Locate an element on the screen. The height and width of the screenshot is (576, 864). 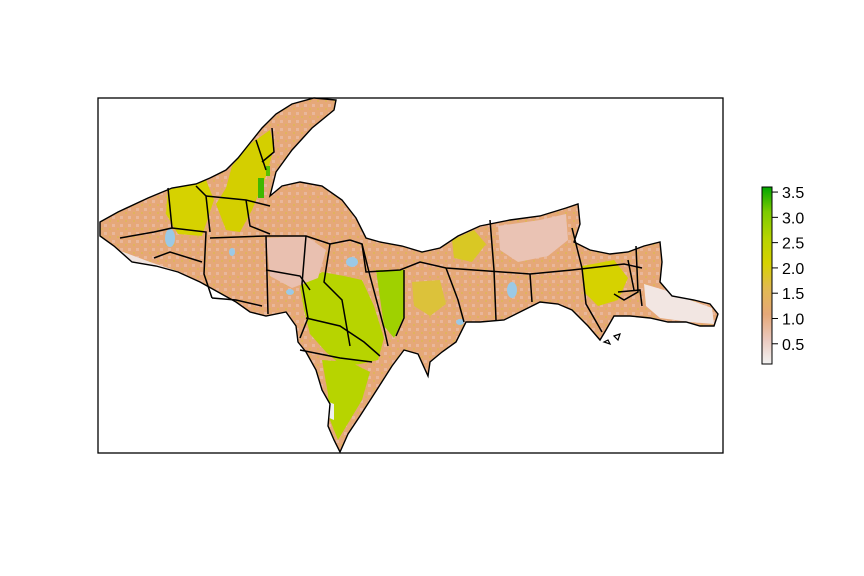
legend-tick-label: 2.5 is located at coordinates (793, 244).